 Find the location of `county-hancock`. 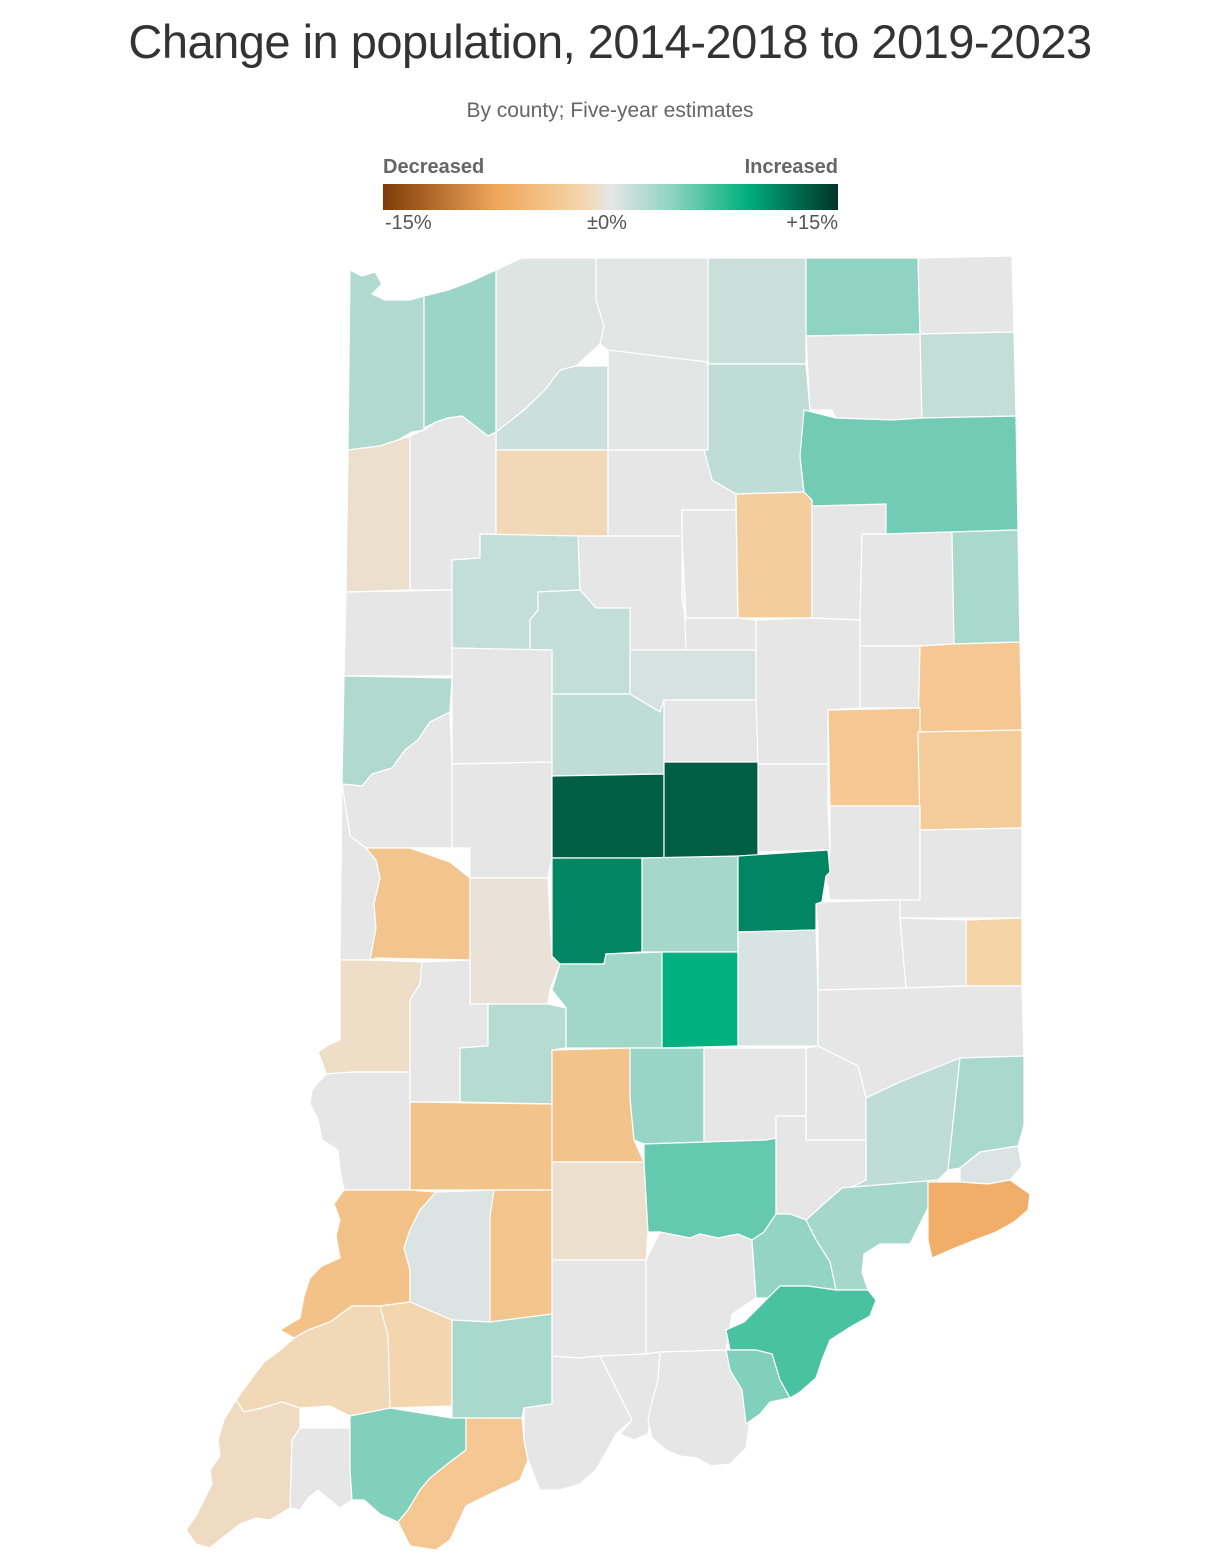

county-hancock is located at coordinates (784, 891).